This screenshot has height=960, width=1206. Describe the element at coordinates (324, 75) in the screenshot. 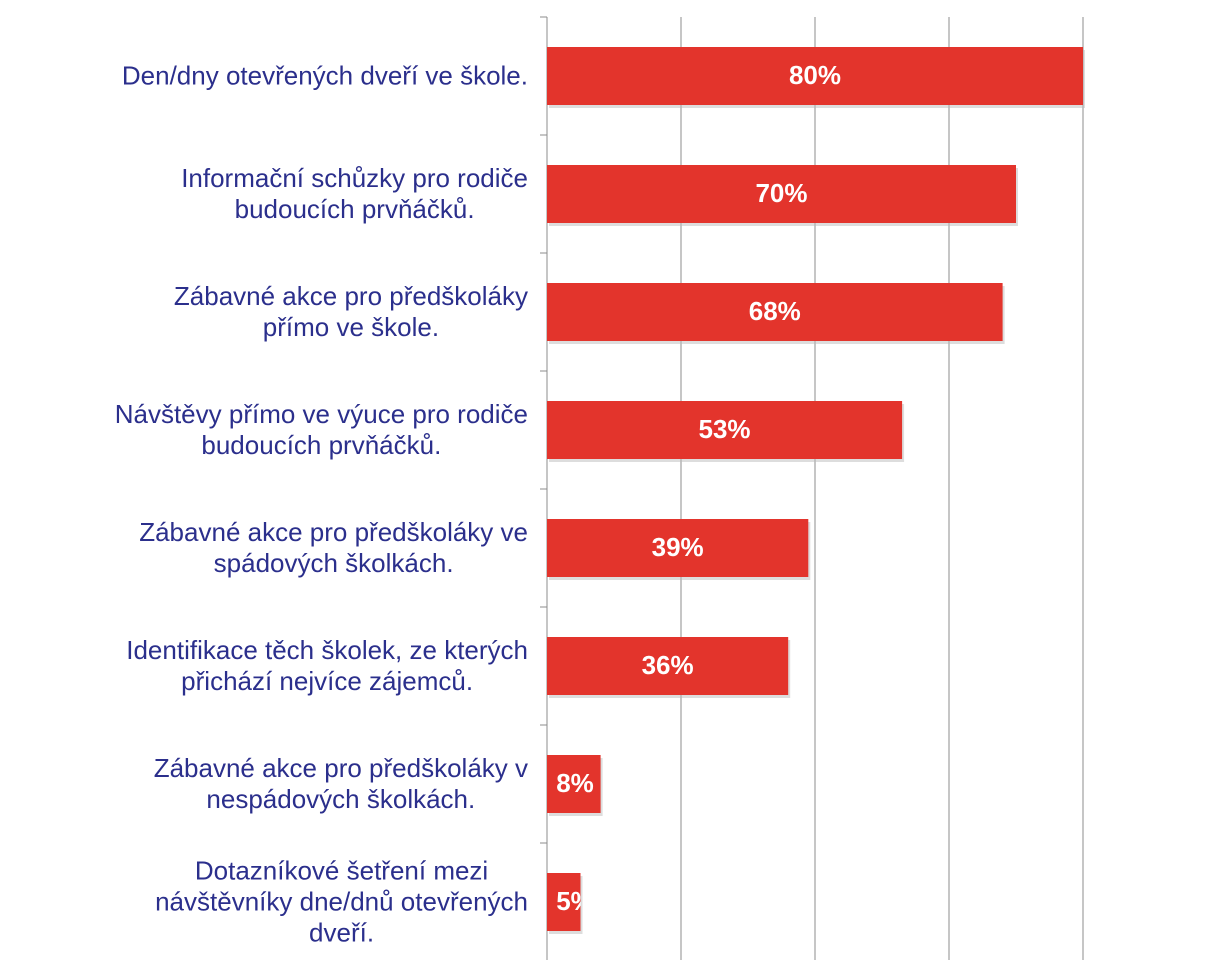

I see `category-label: Den/dny otevřených dveří ve škole.` at that location.